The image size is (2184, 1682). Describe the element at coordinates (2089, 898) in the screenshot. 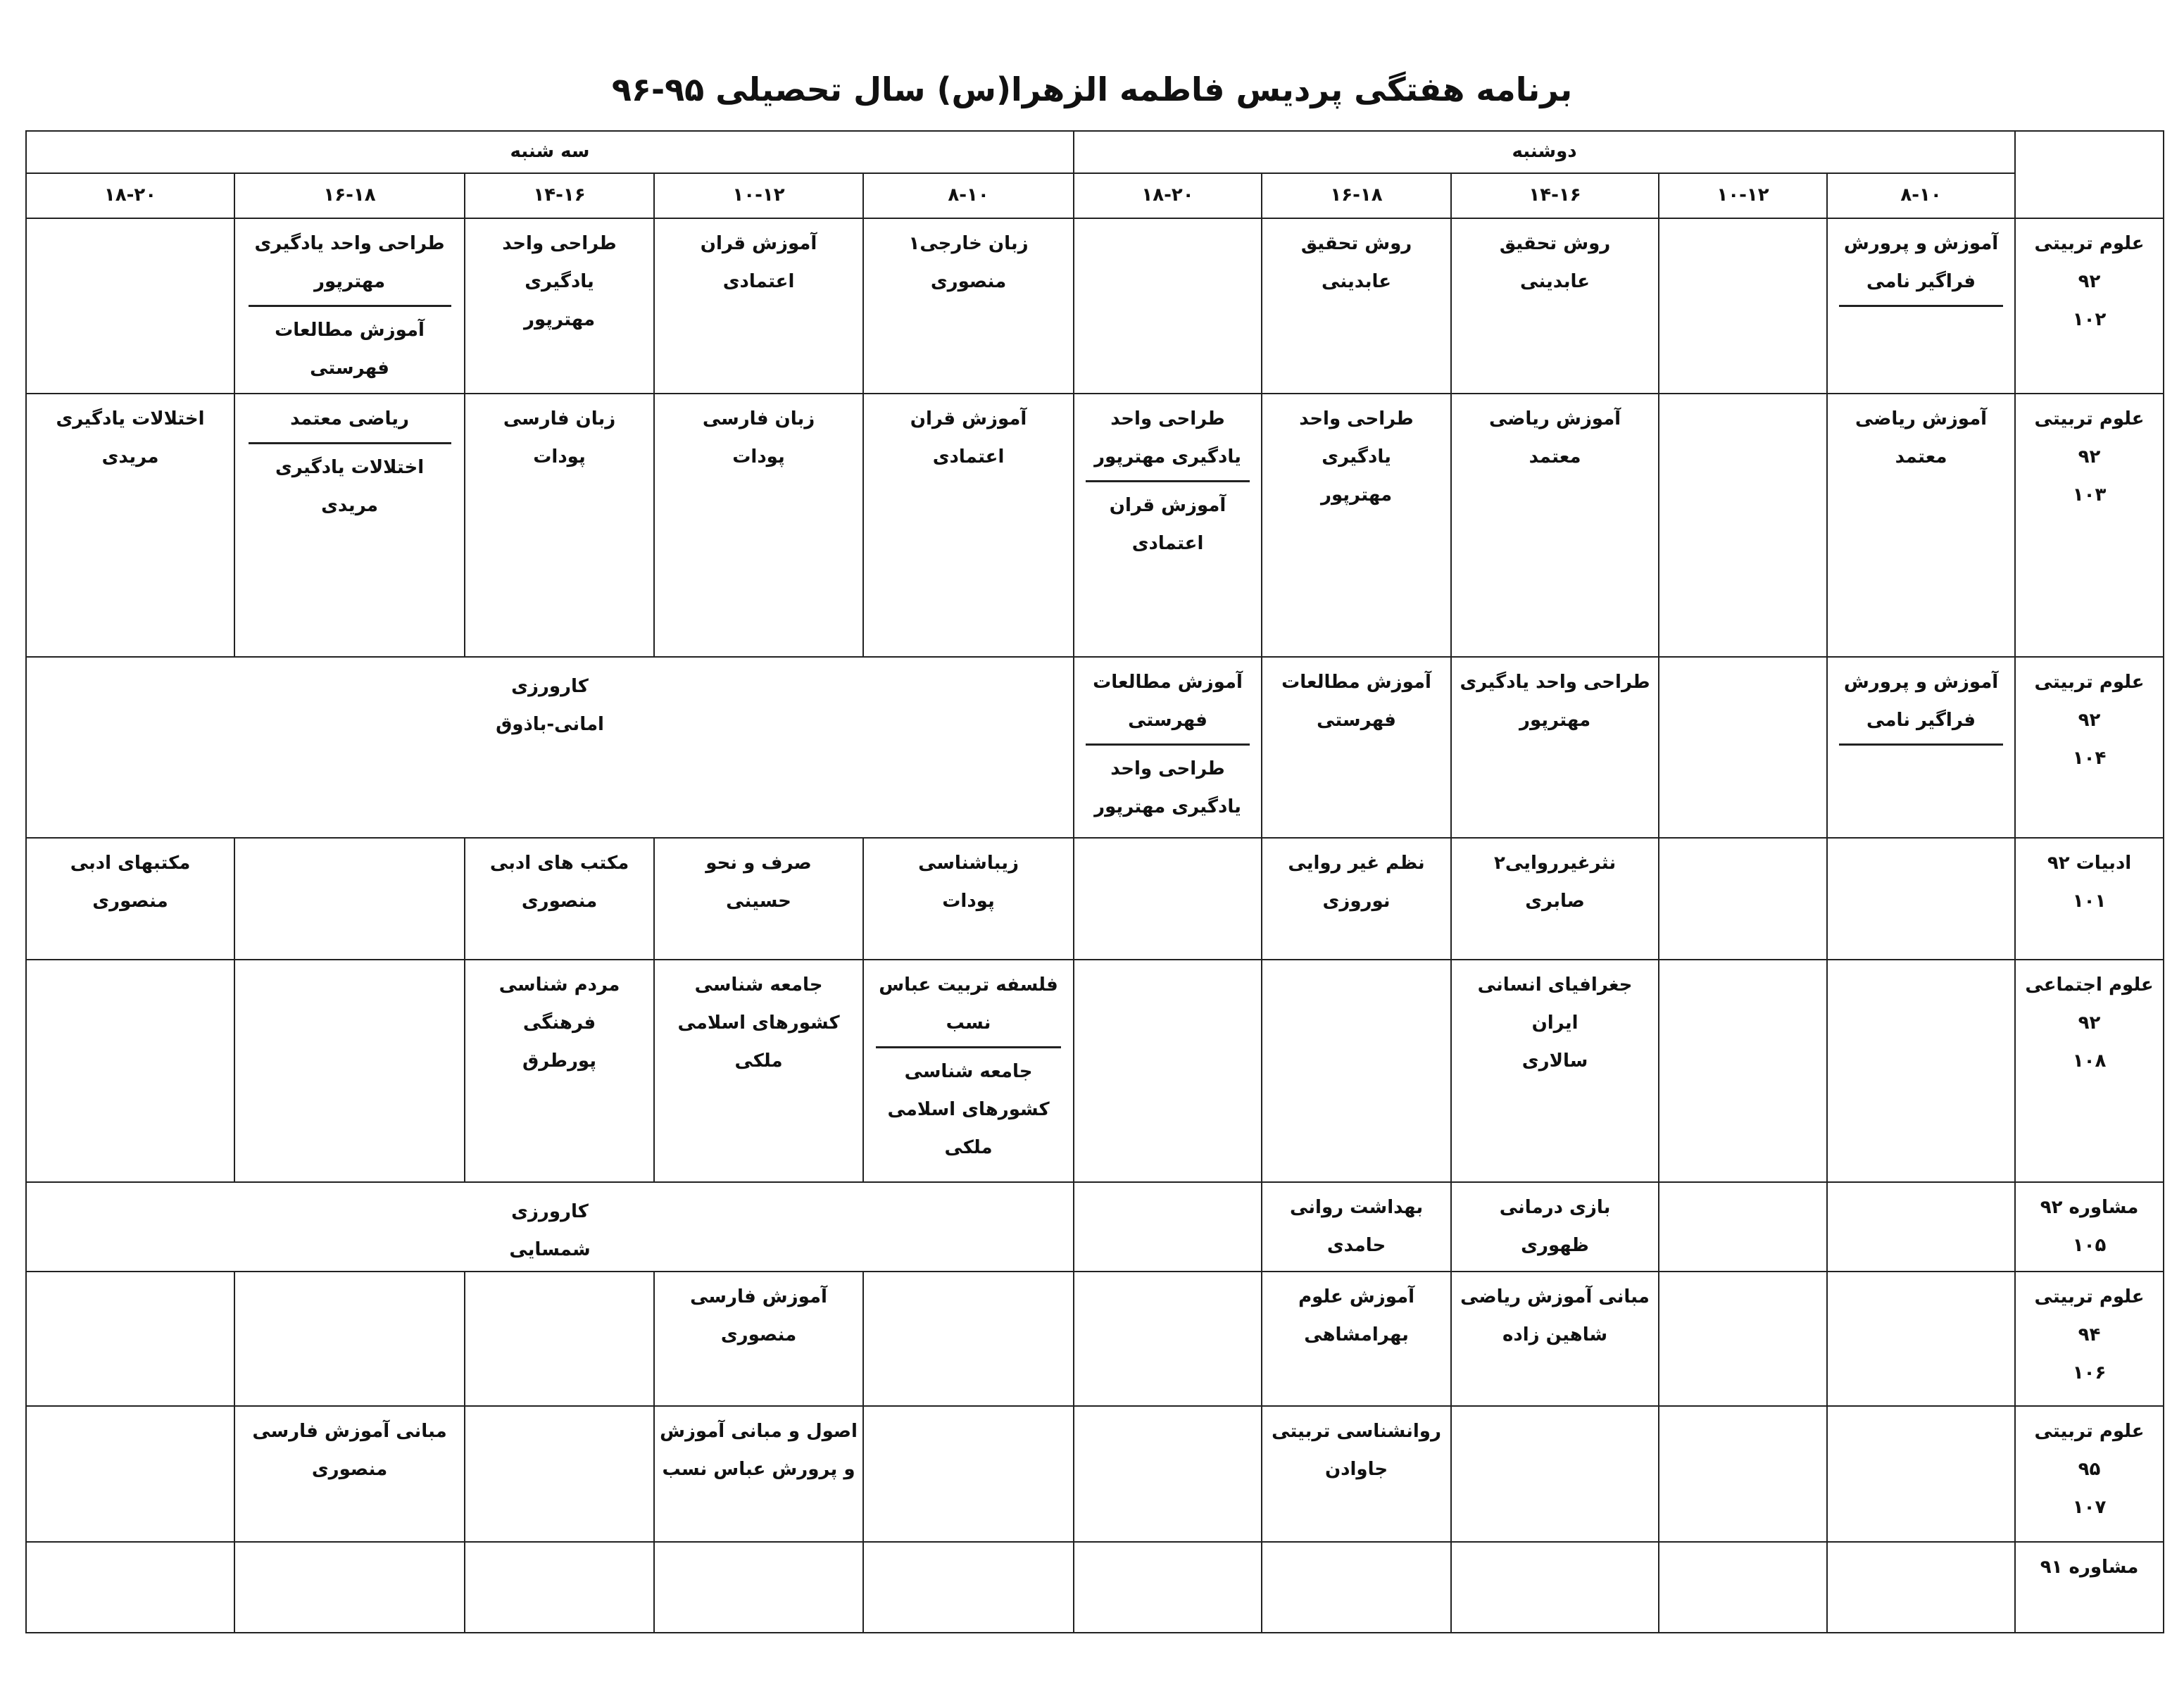

I see `class-label-cell: ادبیات ۹۲ ۱۰۱` at that location.